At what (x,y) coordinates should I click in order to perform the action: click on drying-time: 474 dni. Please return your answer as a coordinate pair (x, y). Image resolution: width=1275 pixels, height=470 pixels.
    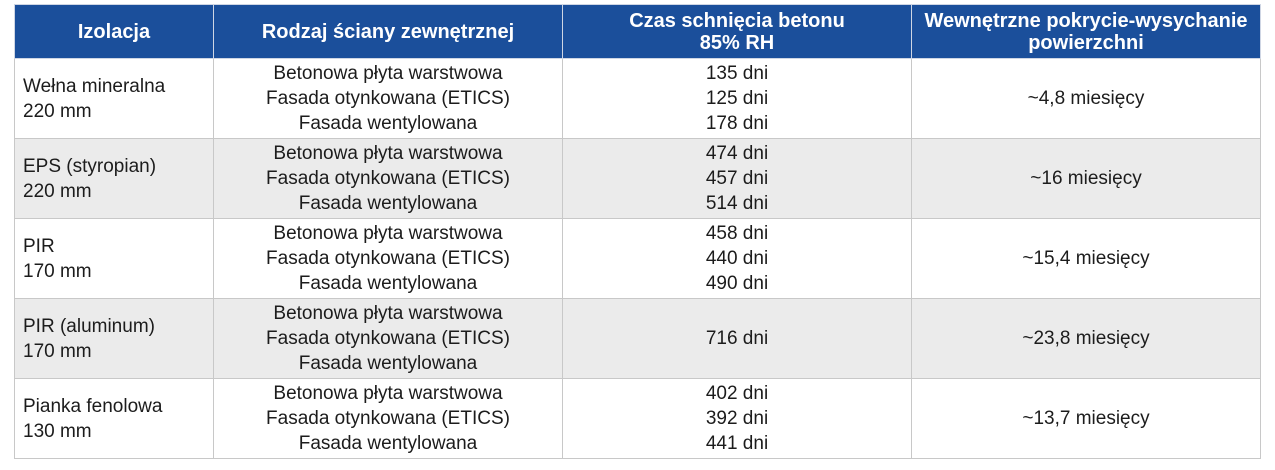
    Looking at the image, I should click on (737, 153).